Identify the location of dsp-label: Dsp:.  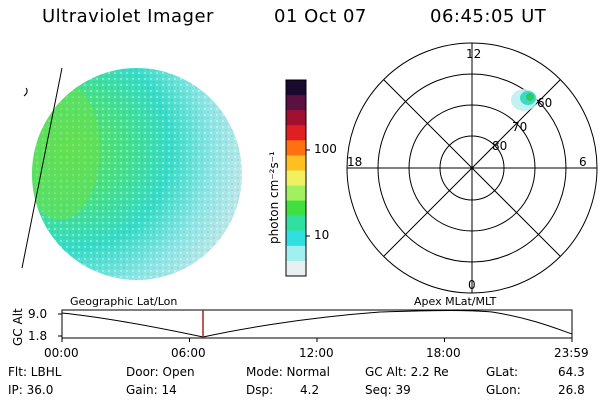
(260, 390).